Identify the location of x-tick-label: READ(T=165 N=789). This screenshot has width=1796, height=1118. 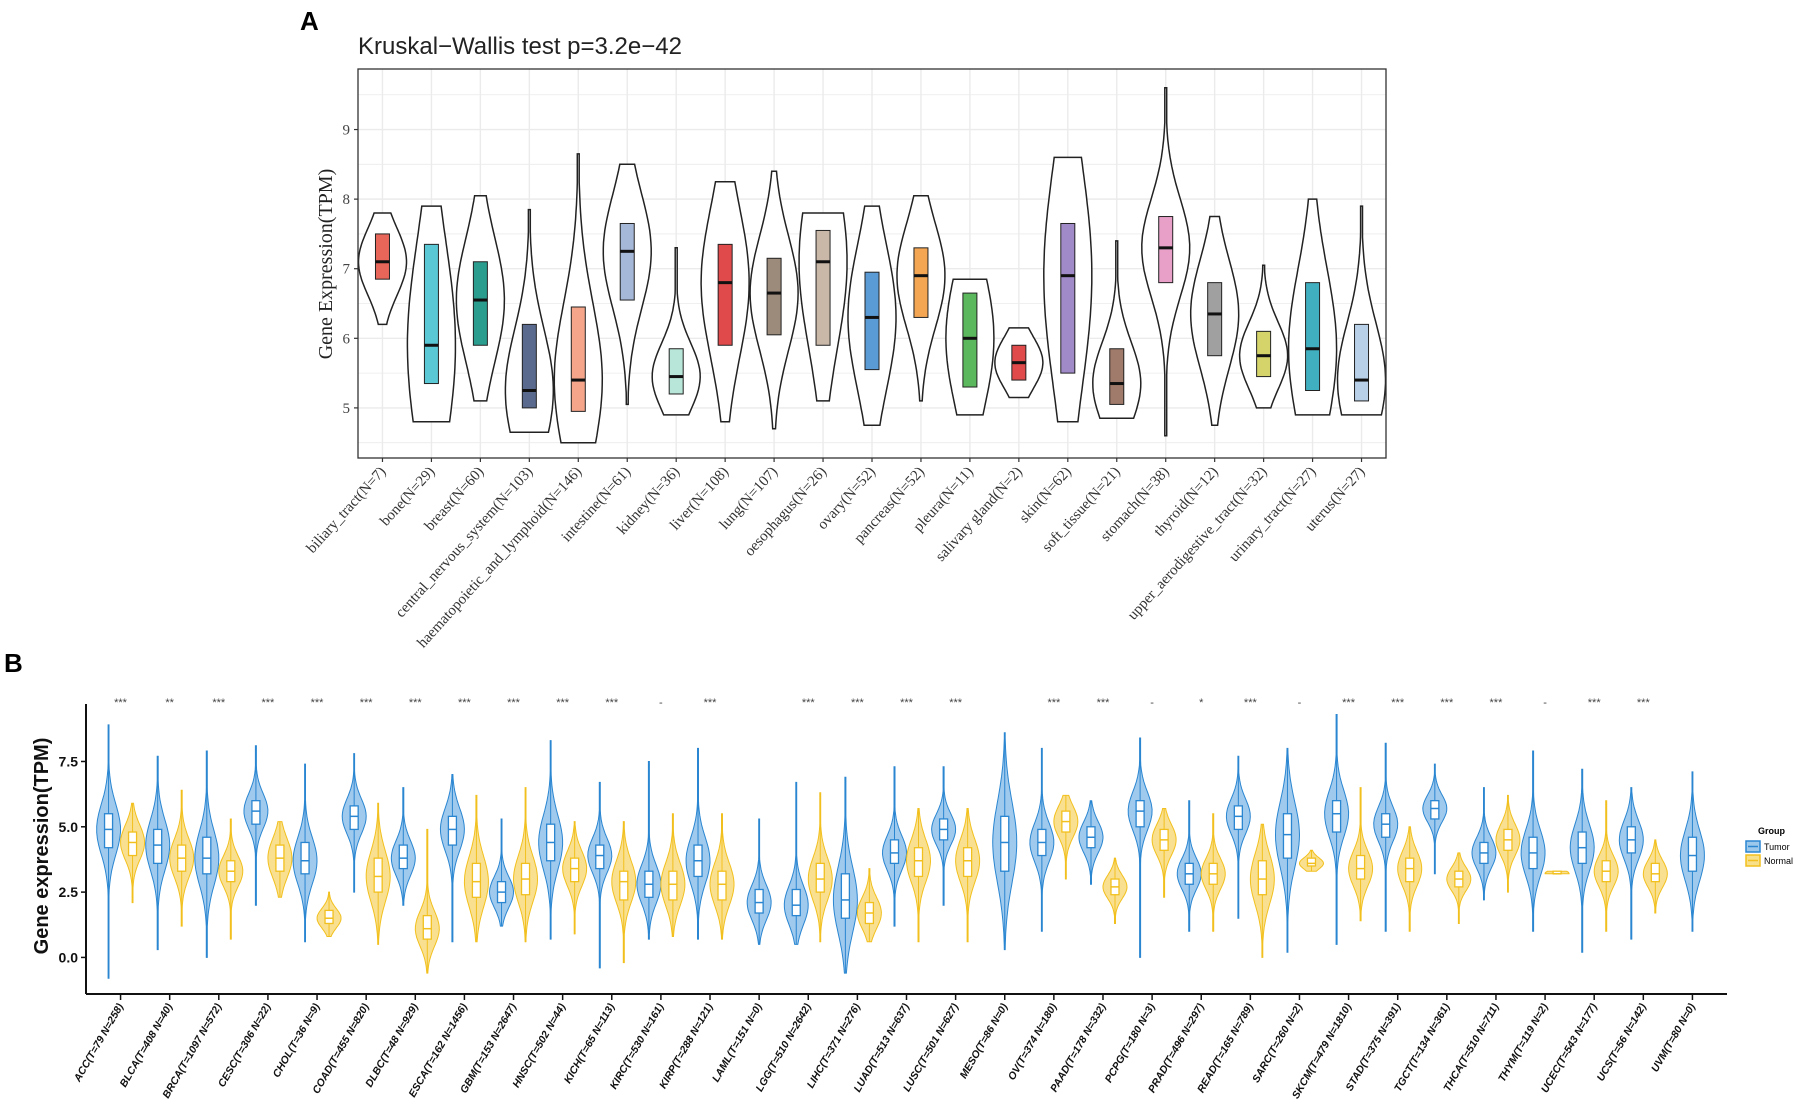
(1225, 1048).